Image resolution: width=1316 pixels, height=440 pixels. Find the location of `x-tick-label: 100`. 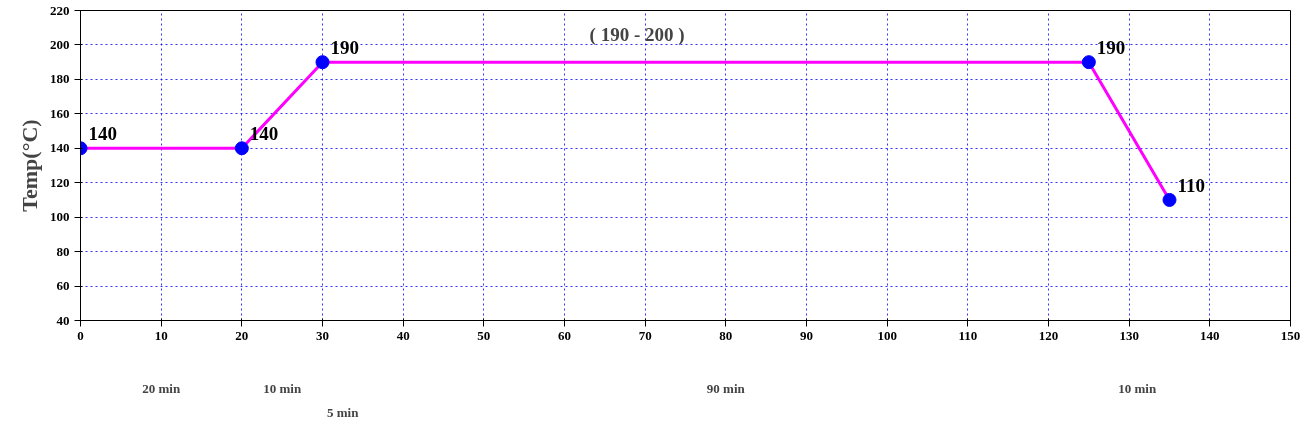

x-tick-label: 100 is located at coordinates (887, 335).